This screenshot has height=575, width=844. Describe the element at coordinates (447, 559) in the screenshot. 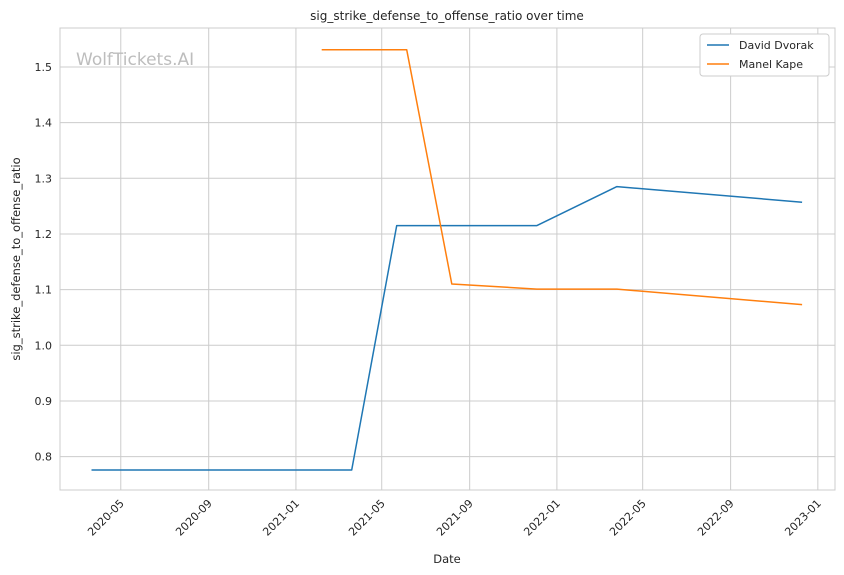

I see `x-axis-label: Date` at that location.